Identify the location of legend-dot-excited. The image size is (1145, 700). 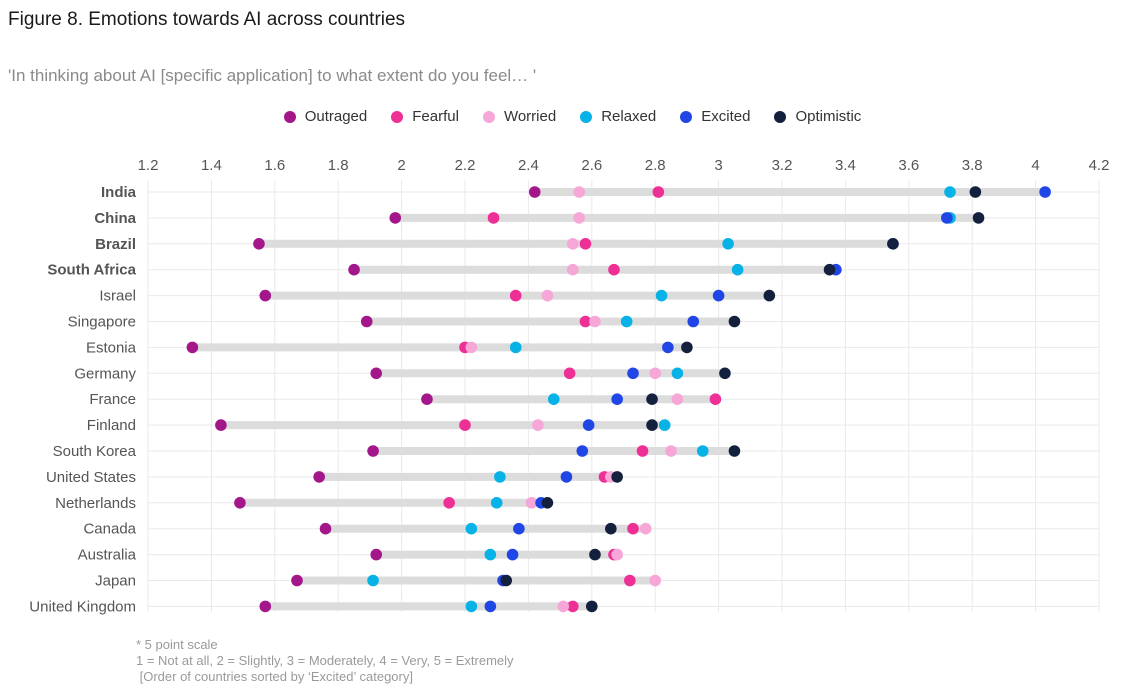
(686, 116).